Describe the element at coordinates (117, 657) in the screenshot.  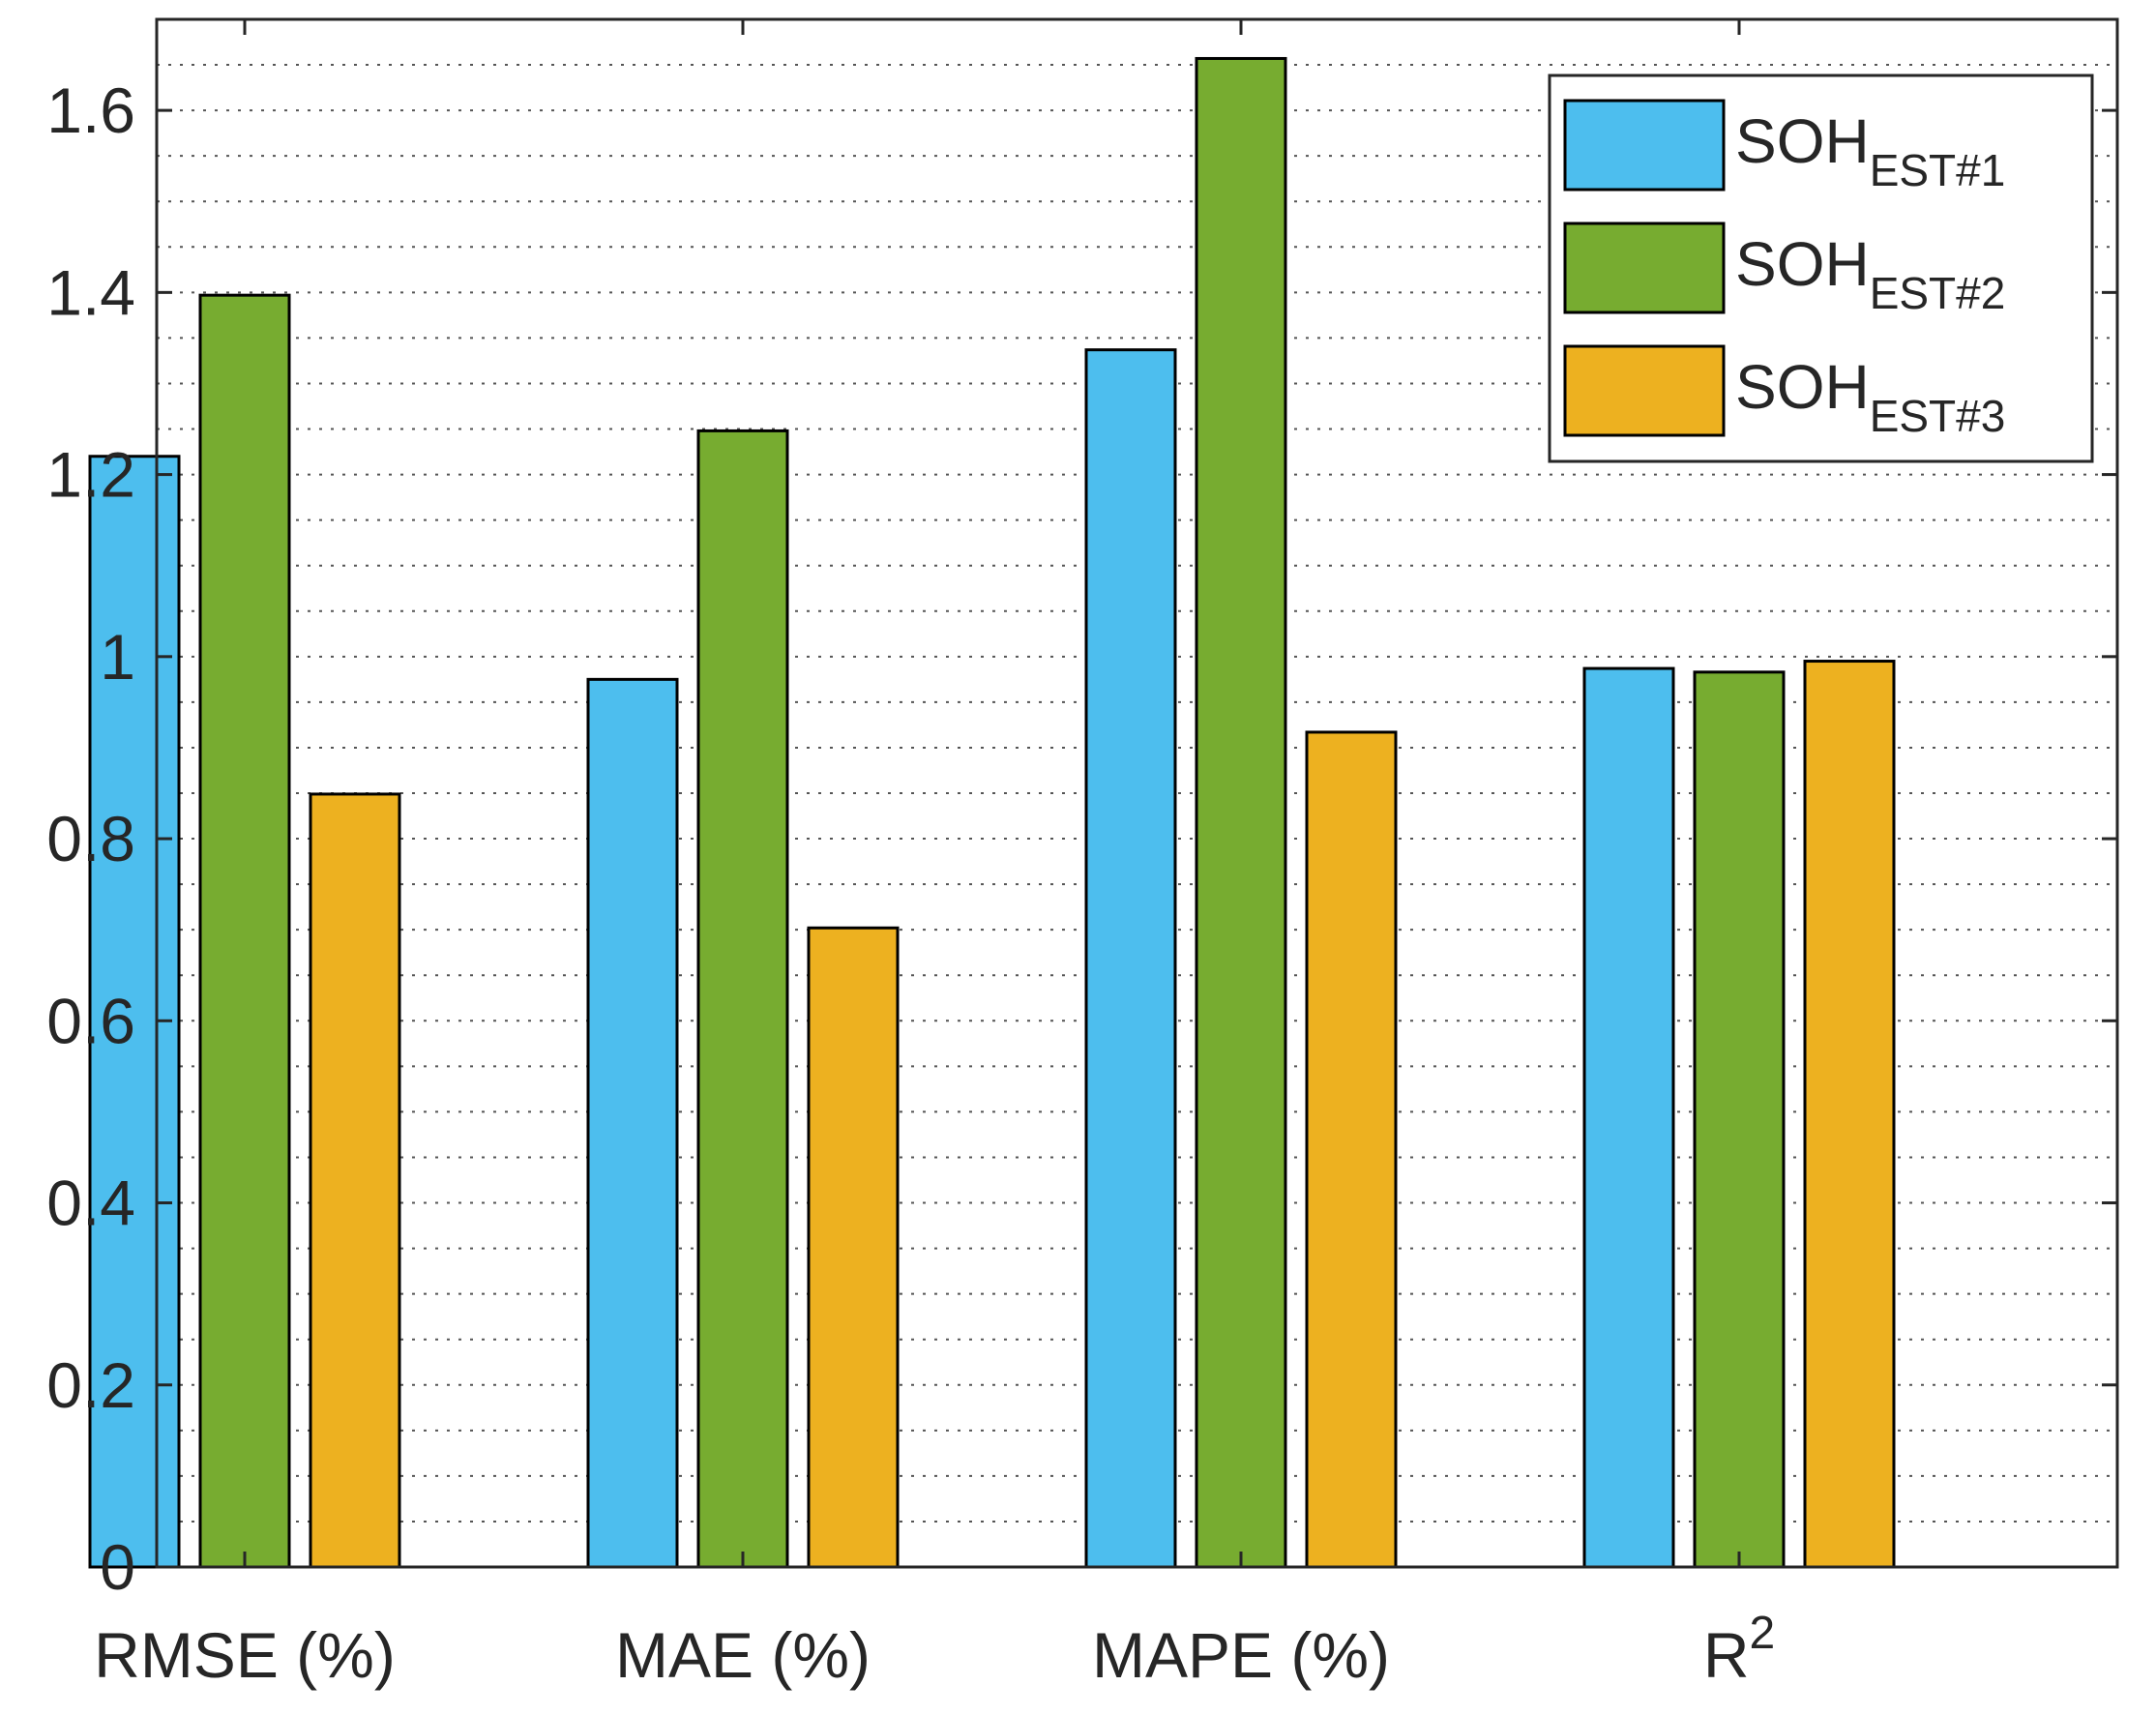
I see `y-tick-label: 1` at that location.